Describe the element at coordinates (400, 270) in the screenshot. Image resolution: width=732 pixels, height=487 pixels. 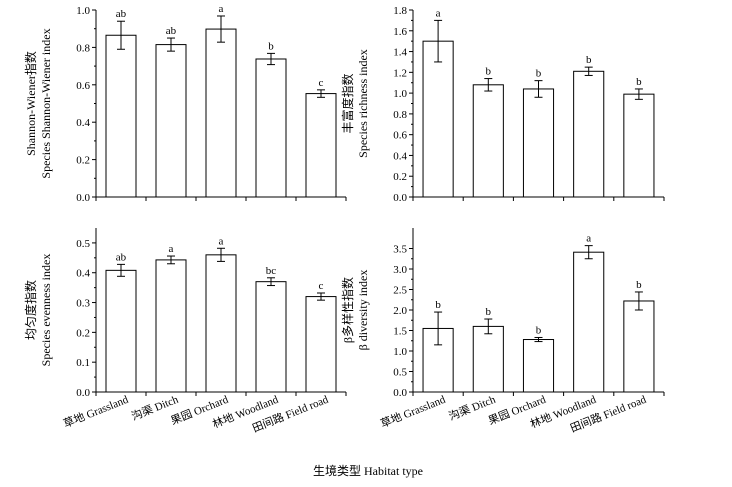
I see `y-tick-label: 3.0` at that location.